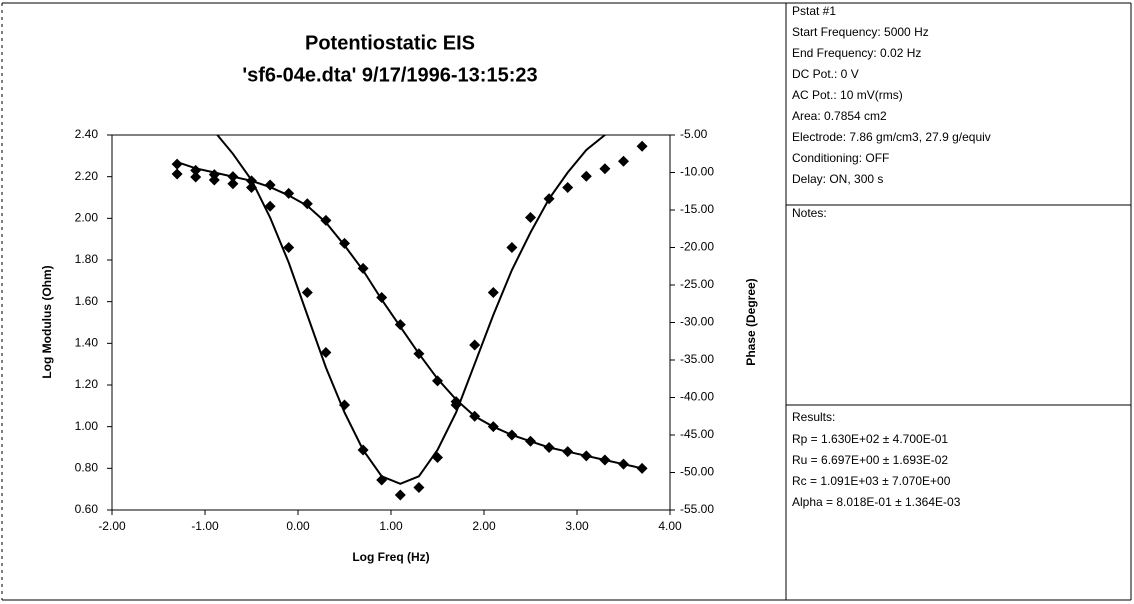  What do you see at coordinates (205, 526) in the screenshot?
I see `x-tick-label: -1.00` at bounding box center [205, 526].